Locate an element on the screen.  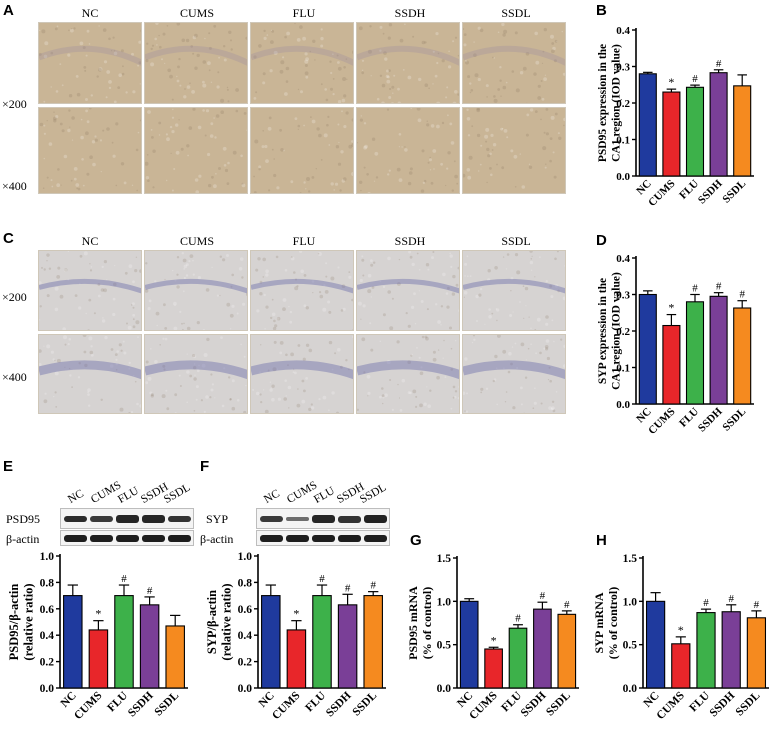
lane-label: NC is located at coordinates (272, 496).